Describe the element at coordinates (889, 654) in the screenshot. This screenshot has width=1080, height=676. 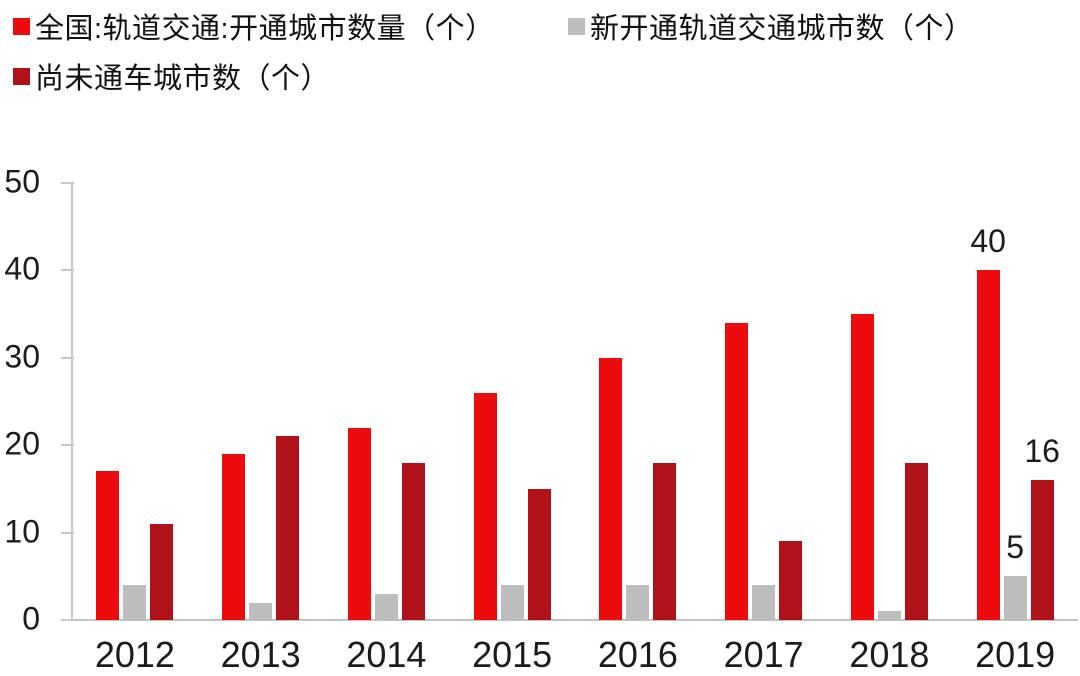
I see `x-tick-label: 2018` at that location.